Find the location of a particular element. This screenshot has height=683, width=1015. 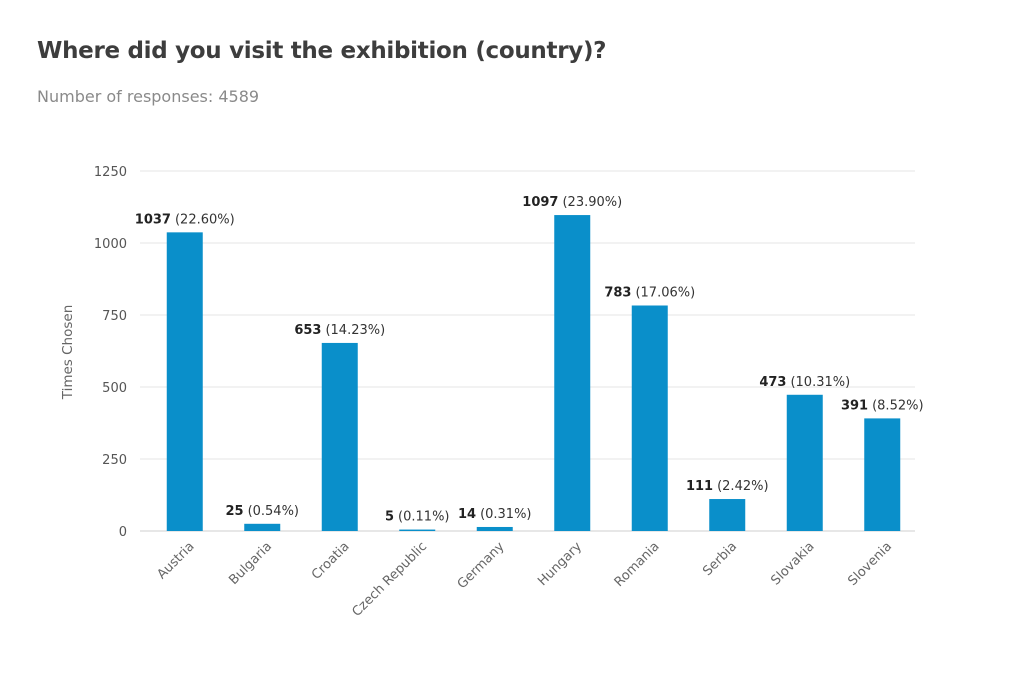

x-tick-label: Austria is located at coordinates (175, 560).